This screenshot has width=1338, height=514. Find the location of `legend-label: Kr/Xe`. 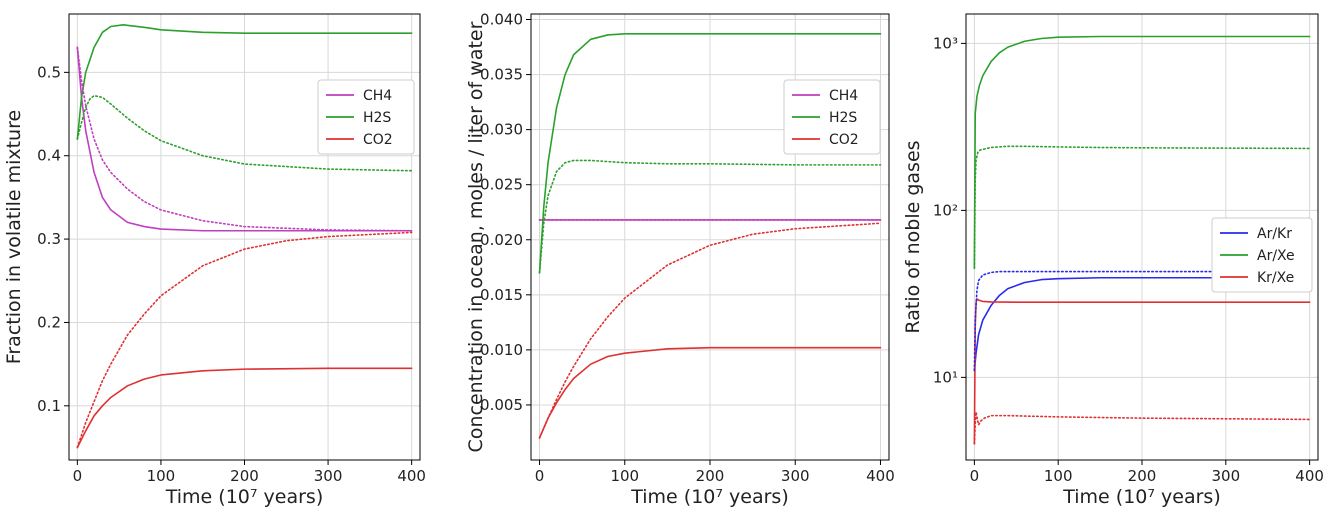

legend-label: Kr/Xe is located at coordinates (1275, 278).